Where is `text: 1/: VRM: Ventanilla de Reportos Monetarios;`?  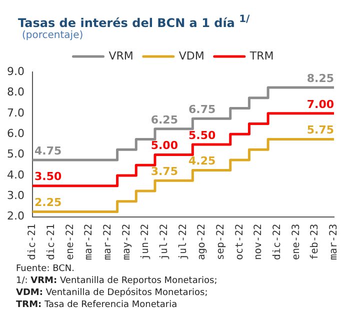
text: 1/: VRM: Ventanilla de Reportos Monetarios; is located at coordinates (117, 281).